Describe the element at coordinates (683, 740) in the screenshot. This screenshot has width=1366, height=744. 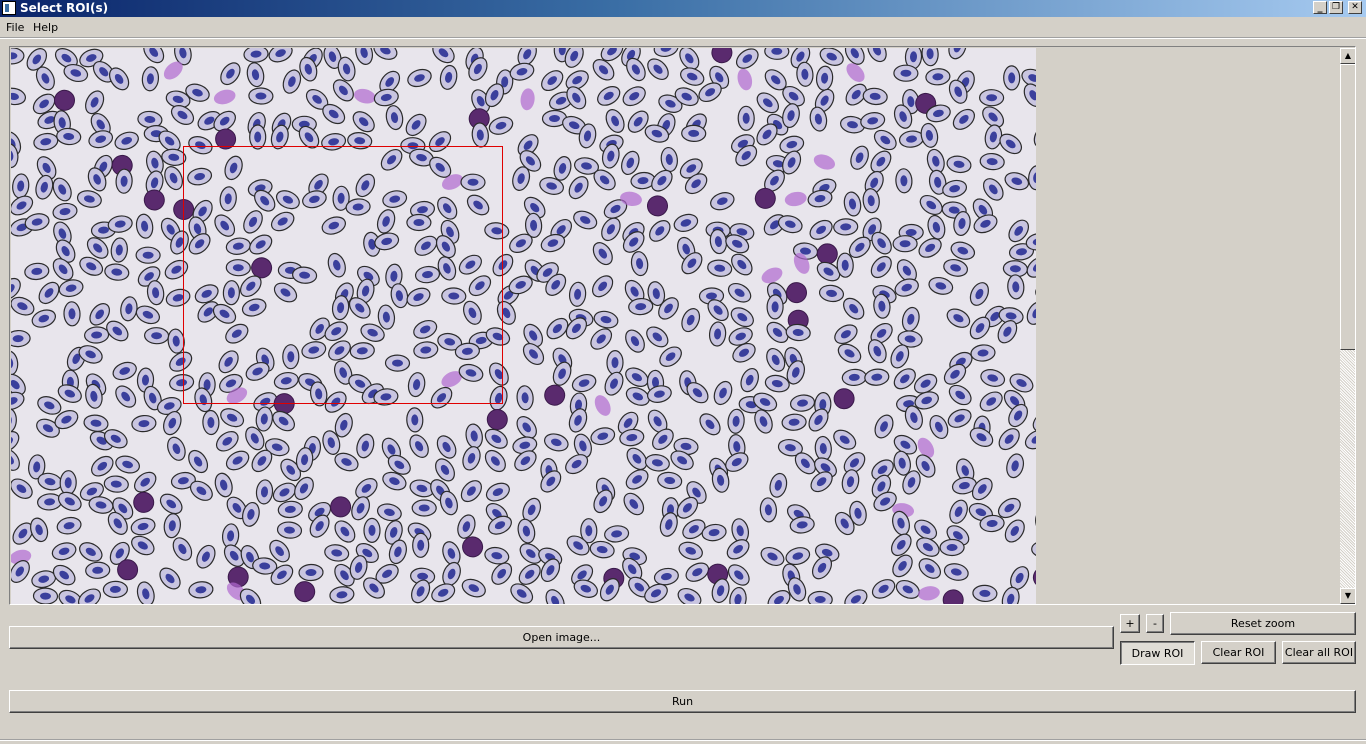
I see `status-separator` at that location.